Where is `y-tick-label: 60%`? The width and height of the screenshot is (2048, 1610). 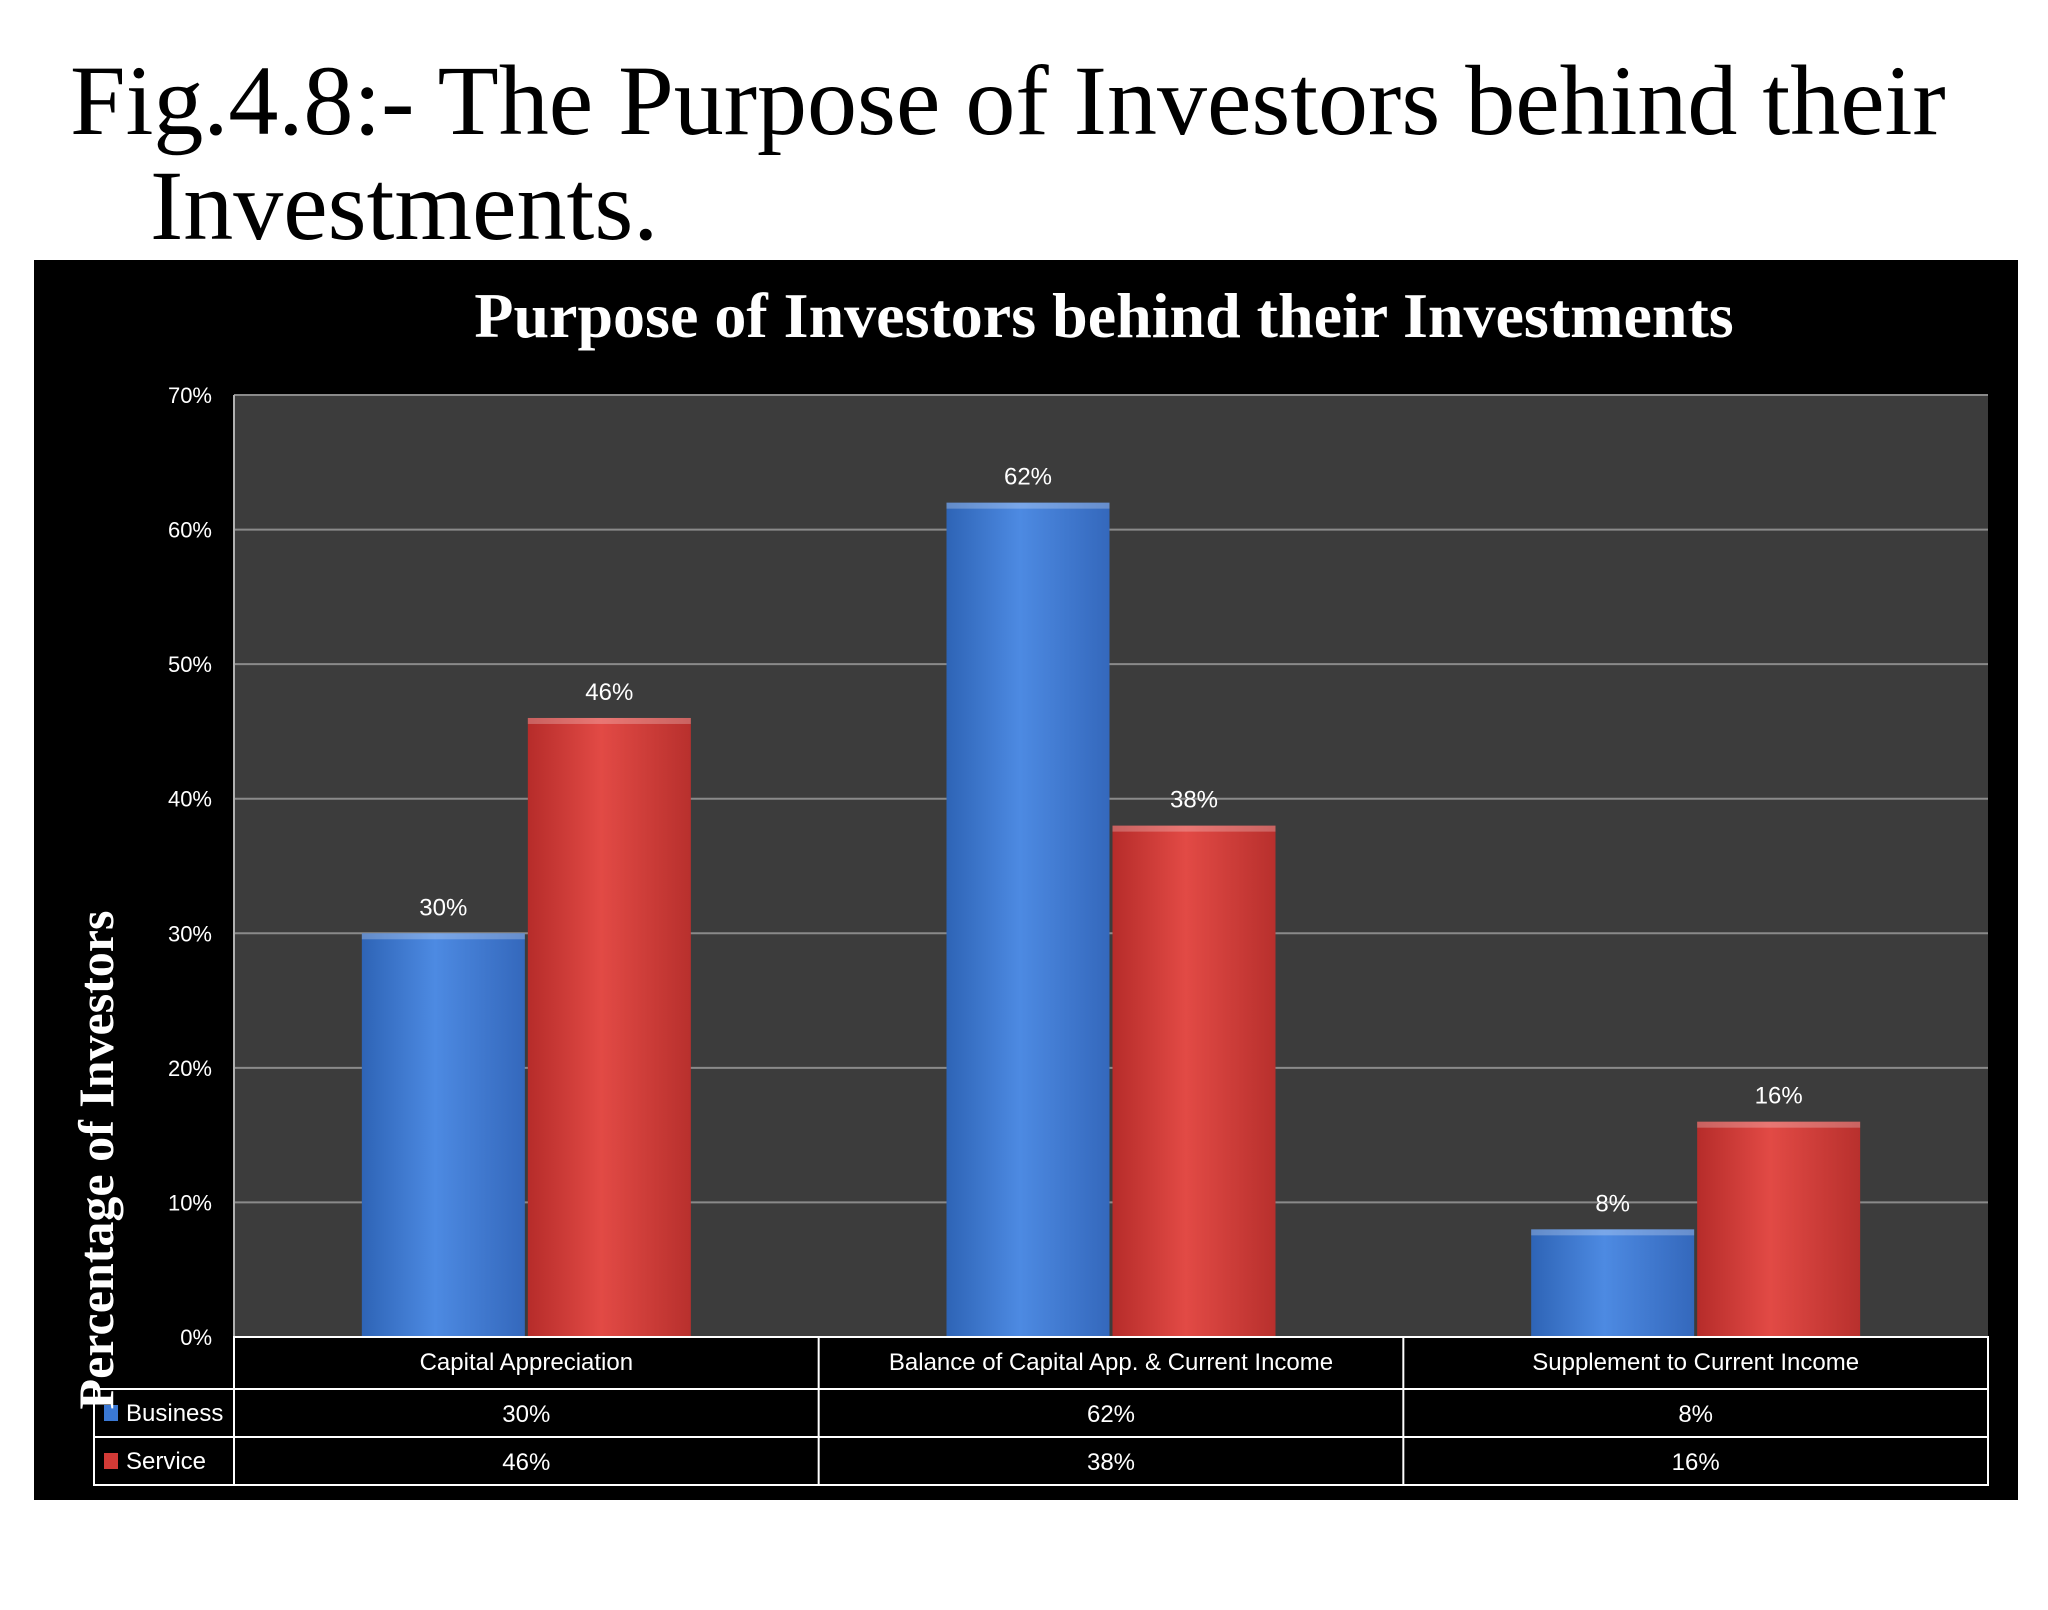 y-tick-label: 60% is located at coordinates (190, 530).